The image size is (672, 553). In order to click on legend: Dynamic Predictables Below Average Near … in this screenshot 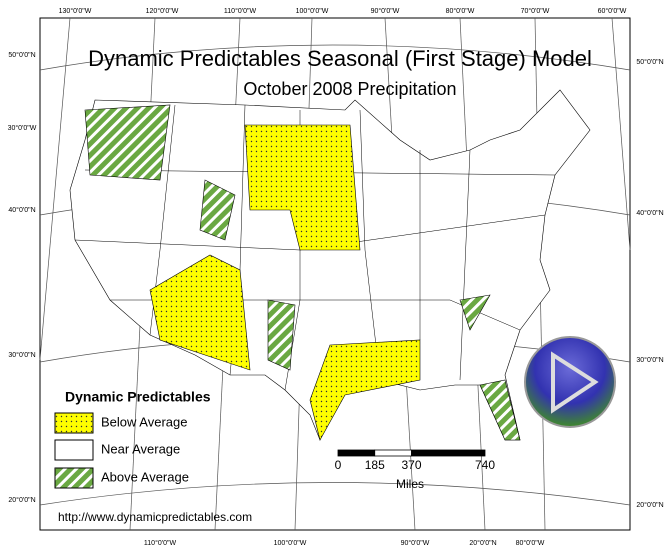, I will do `click(132, 439)`.